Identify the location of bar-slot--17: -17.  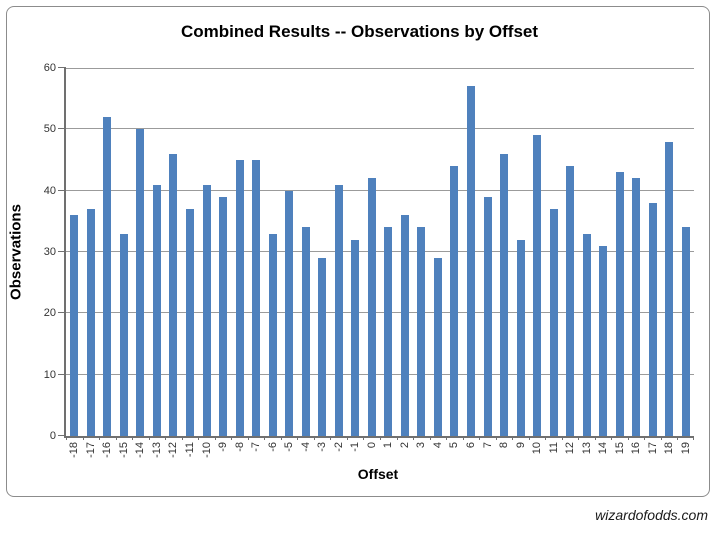
(91, 263).